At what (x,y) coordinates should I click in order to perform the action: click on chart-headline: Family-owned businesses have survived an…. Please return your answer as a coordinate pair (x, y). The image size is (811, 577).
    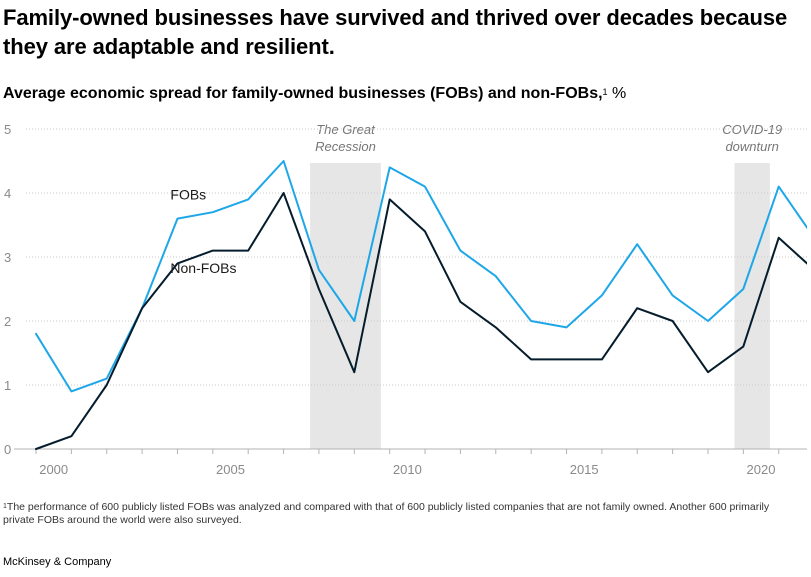
    Looking at the image, I should click on (395, 32).